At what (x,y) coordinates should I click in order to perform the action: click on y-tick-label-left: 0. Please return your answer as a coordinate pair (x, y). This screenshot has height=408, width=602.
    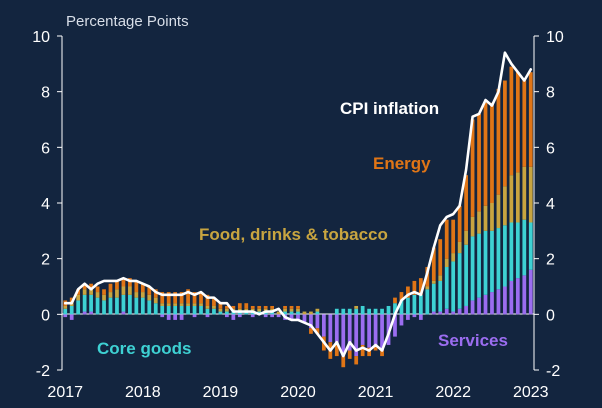
    Looking at the image, I should click on (45, 315).